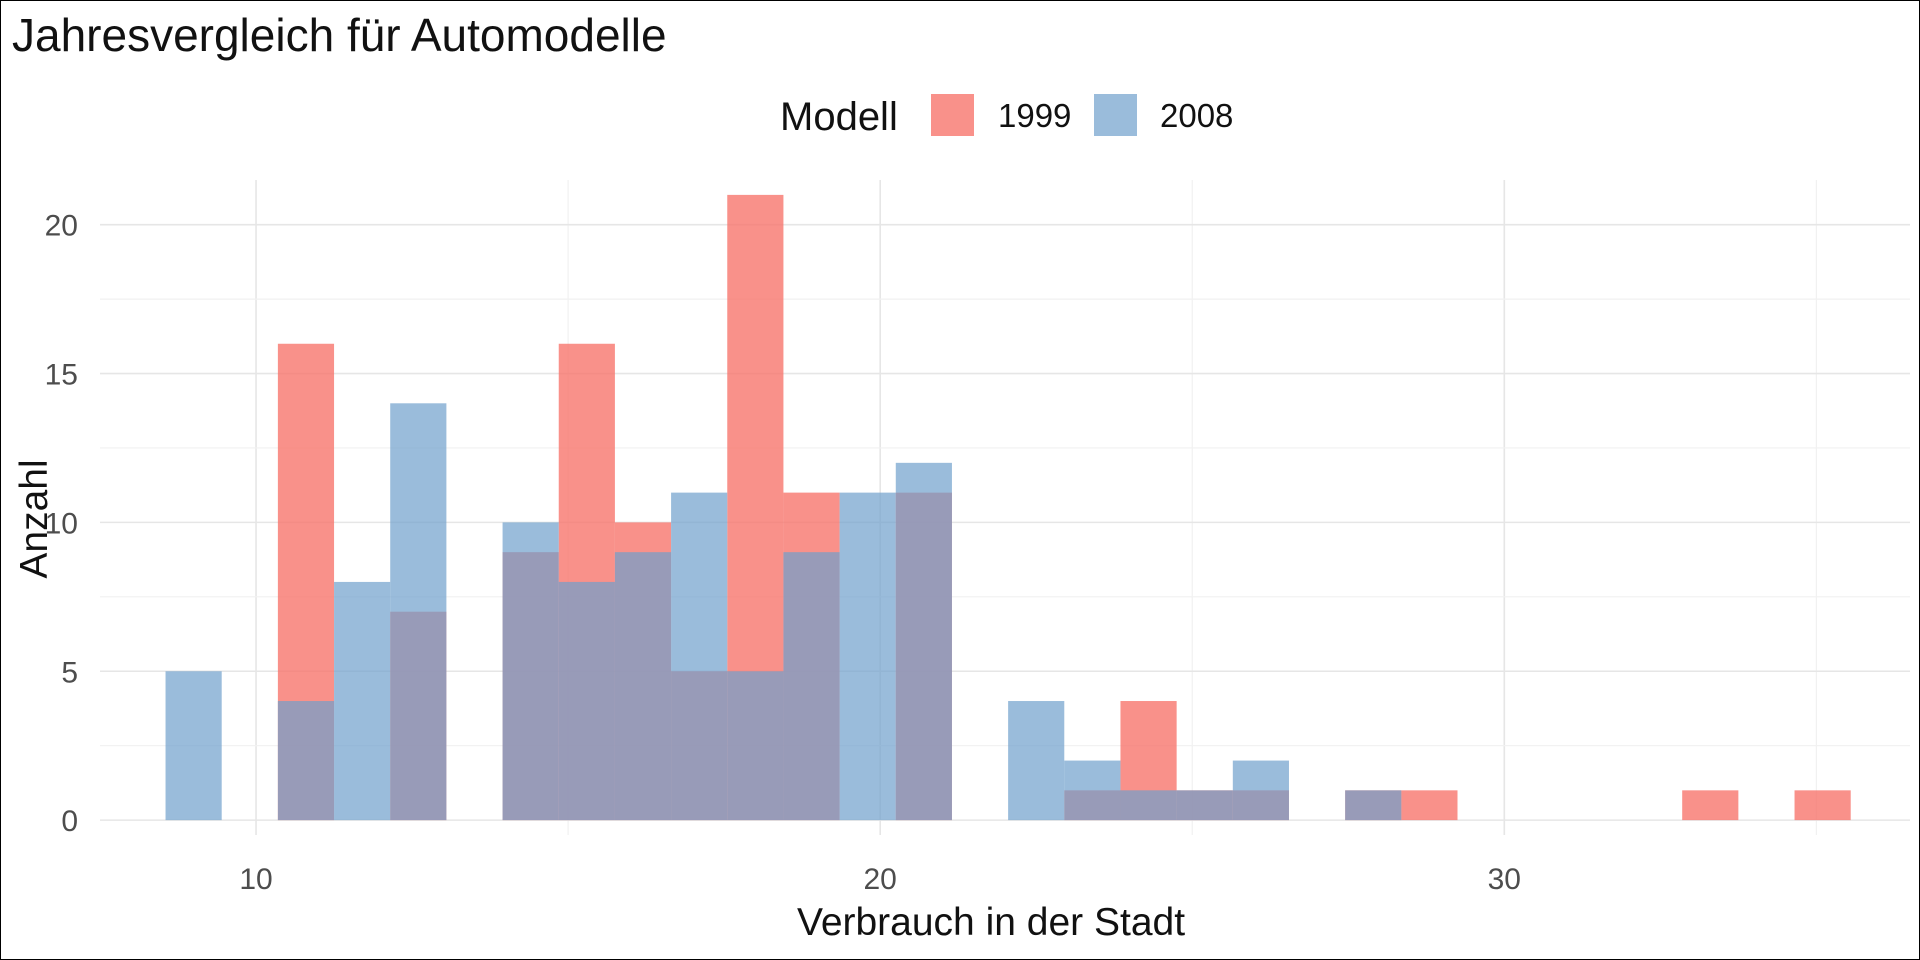 The height and width of the screenshot is (960, 1920). What do you see at coordinates (61, 375) in the screenshot?
I see `y-tick-label: 15` at bounding box center [61, 375].